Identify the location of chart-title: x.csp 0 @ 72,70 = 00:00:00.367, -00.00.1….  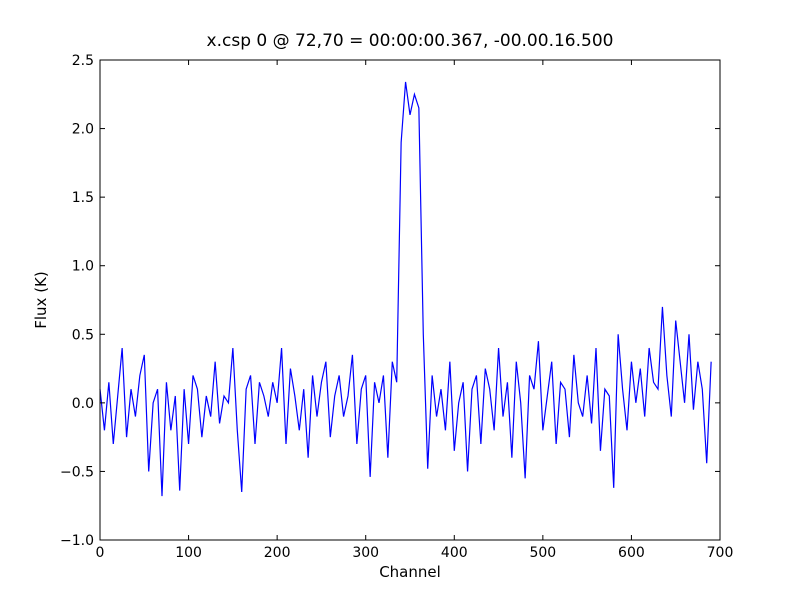
(410, 41).